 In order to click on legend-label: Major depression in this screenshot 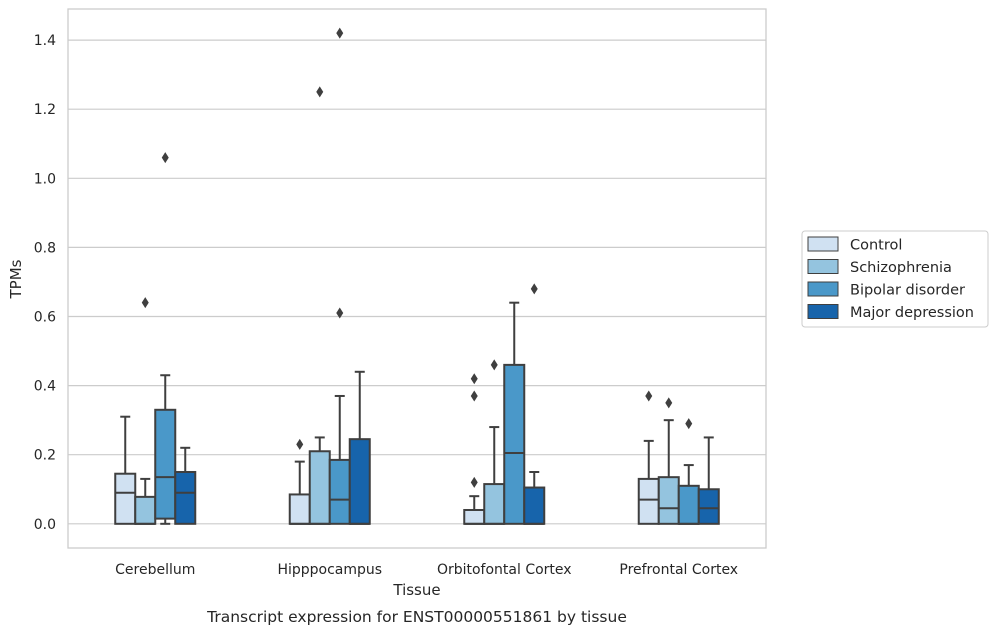, I will do `click(912, 313)`.